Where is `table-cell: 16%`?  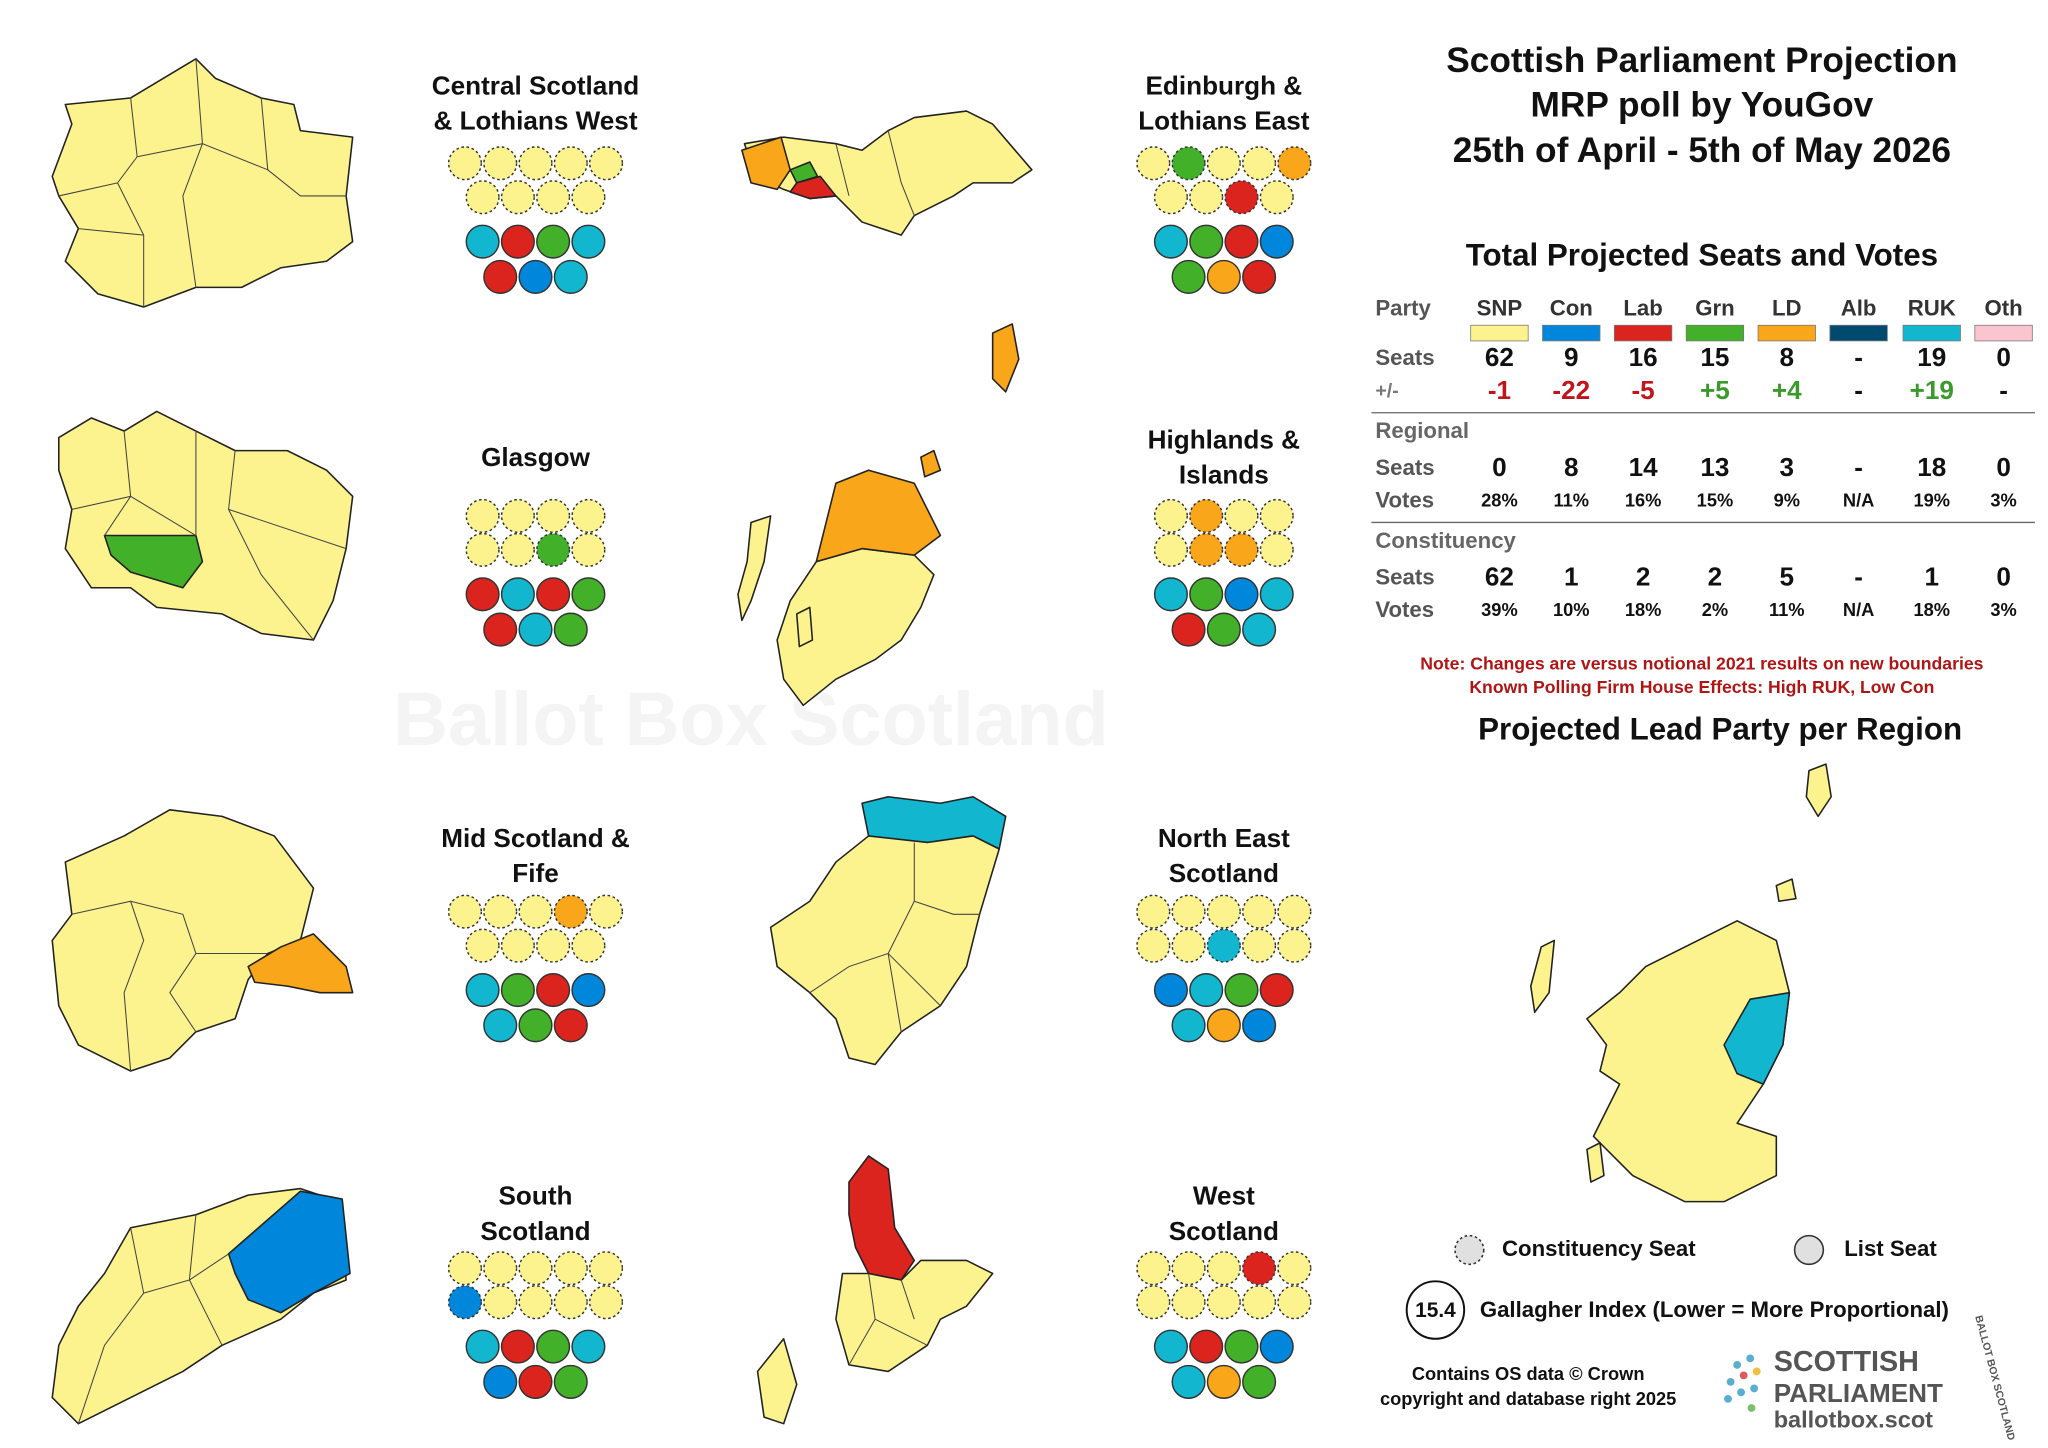 table-cell: 16% is located at coordinates (1643, 499).